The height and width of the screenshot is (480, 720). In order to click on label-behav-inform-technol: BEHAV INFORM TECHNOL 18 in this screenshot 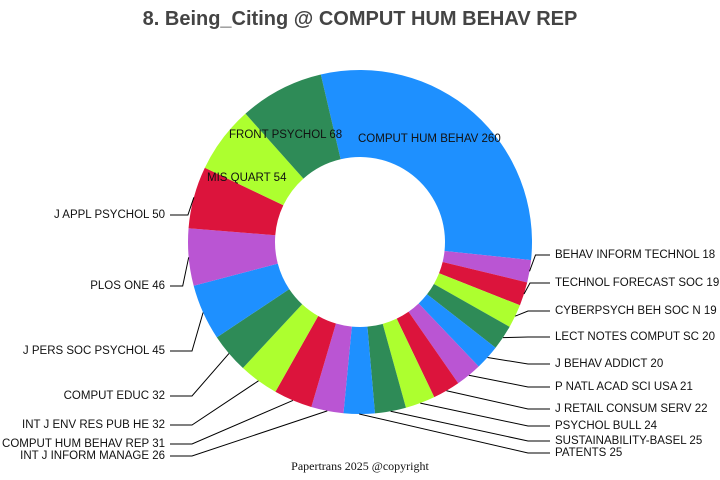, I will do `click(635, 255)`.